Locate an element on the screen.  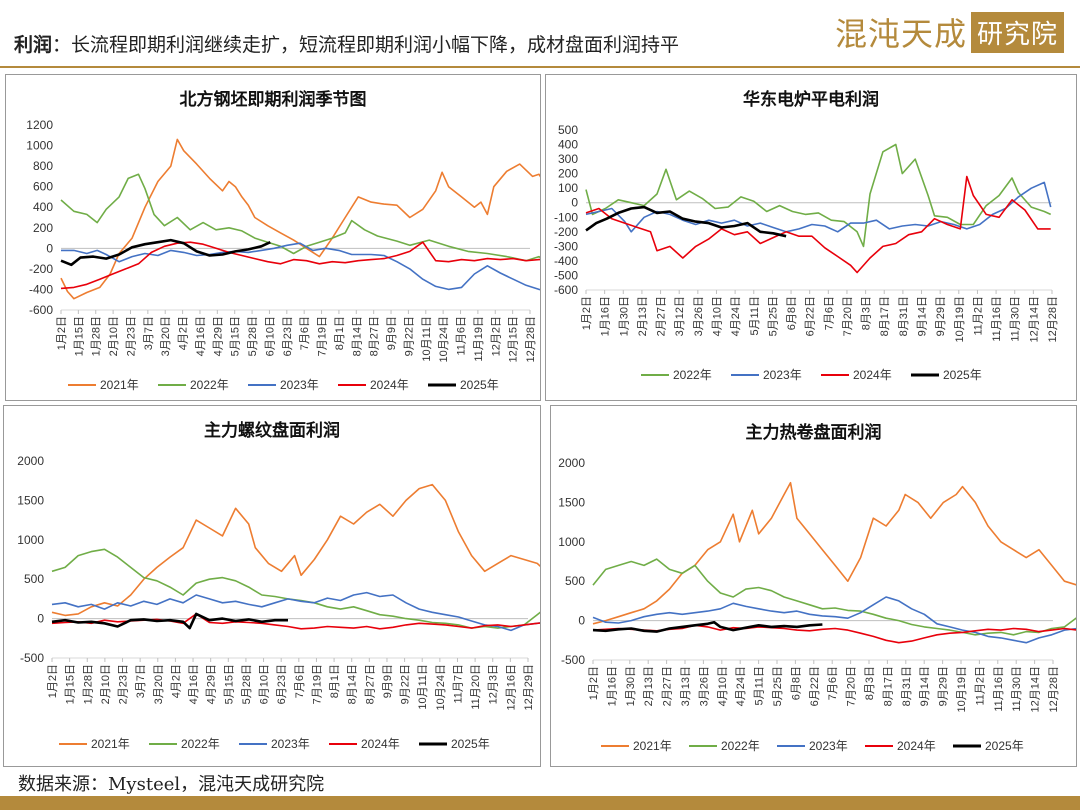
x-tick-label: 9月9日 is located at coordinates (388, 681).